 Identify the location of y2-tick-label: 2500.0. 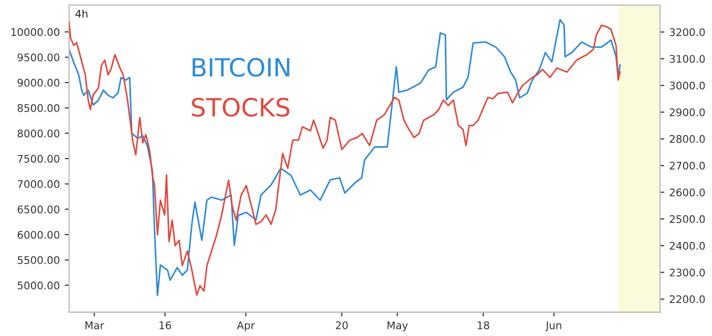
(687, 219).